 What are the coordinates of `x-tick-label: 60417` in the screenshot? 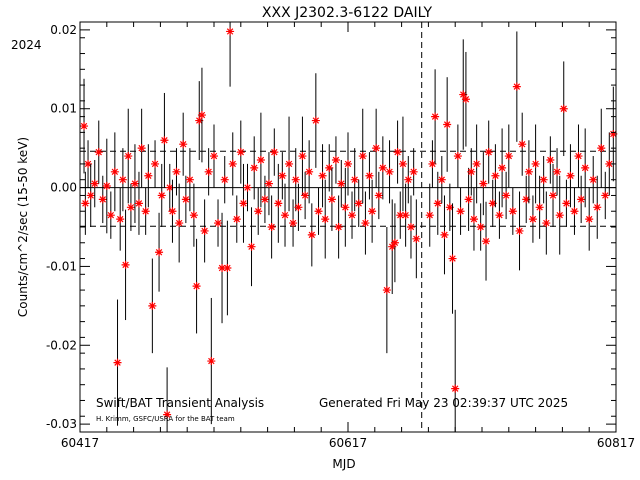 It's located at (80, 443).